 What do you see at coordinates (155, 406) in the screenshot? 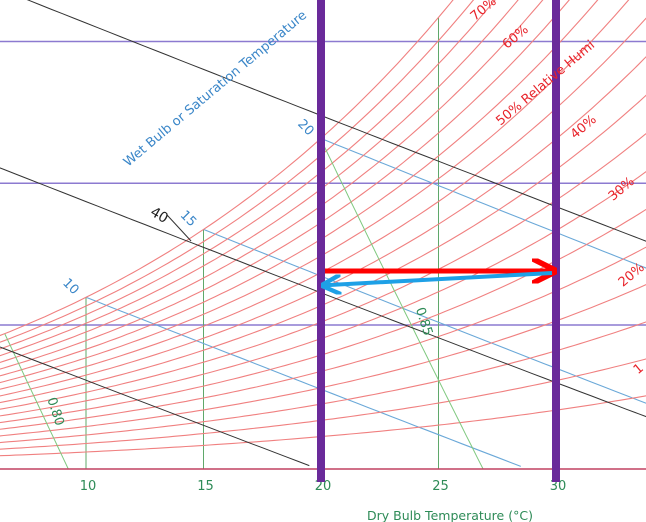
I see `enthalpy-line` at bounding box center [155, 406].